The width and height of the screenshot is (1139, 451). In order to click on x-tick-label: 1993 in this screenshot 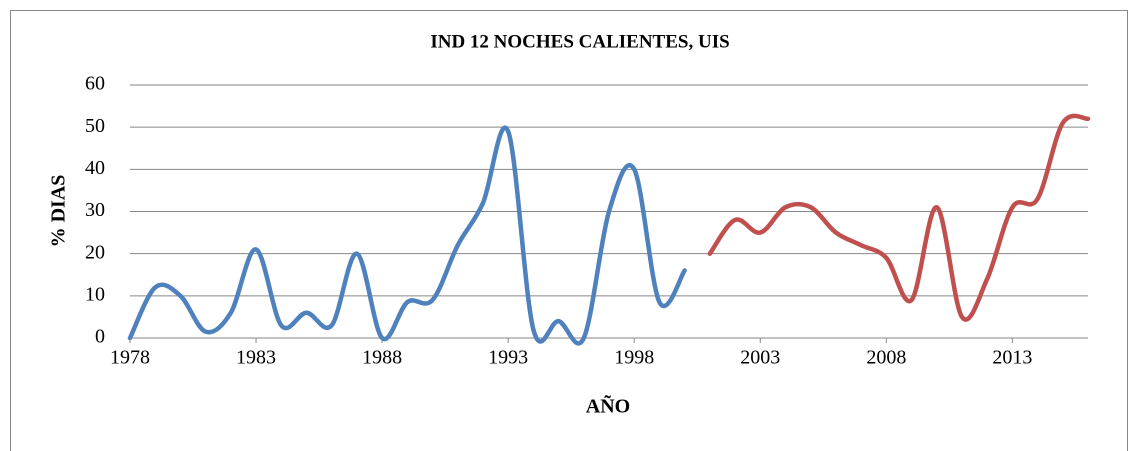, I will do `click(508, 358)`.